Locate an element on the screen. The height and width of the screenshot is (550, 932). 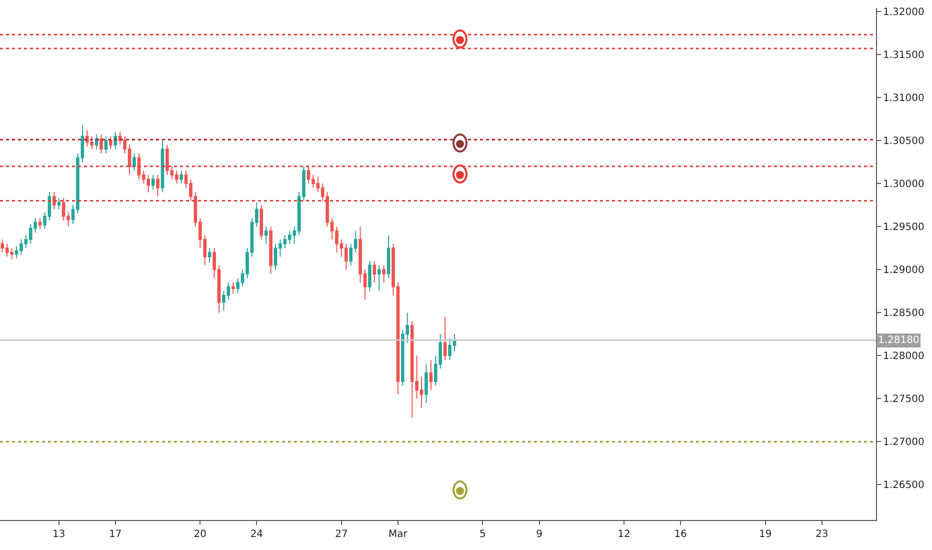
x-tick-label: 13 is located at coordinates (59, 534).